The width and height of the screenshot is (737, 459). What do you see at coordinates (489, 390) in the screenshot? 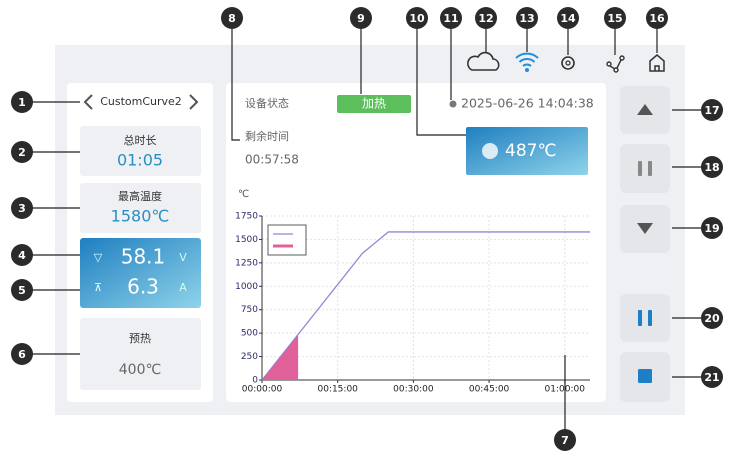
I see `x-tick-label: 00:45:00` at bounding box center [489, 390].